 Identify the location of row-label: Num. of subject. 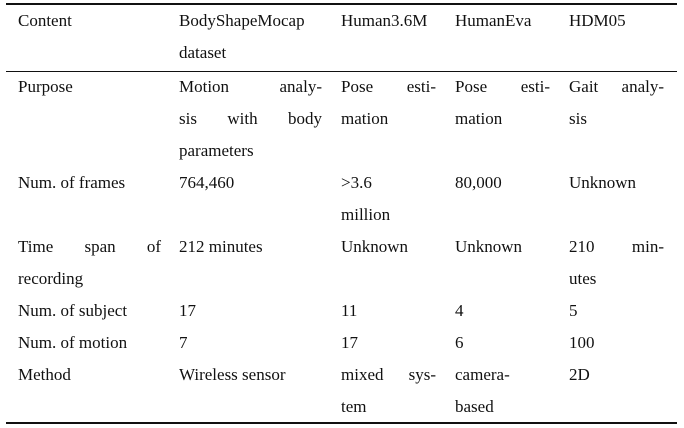
(89, 311).